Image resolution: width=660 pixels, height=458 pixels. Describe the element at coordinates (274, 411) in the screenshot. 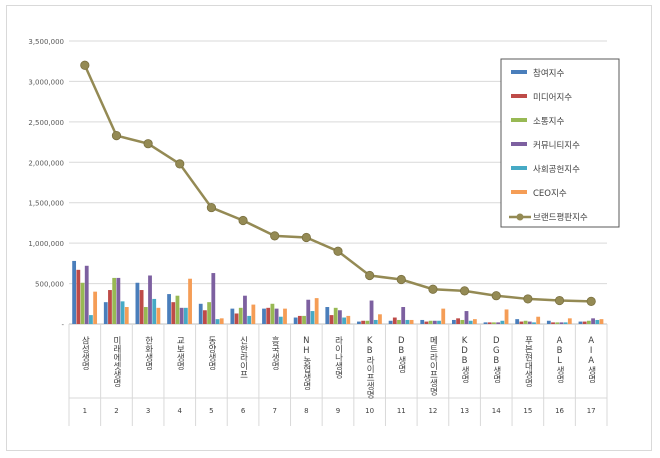

I see `rank-label: 7` at that location.